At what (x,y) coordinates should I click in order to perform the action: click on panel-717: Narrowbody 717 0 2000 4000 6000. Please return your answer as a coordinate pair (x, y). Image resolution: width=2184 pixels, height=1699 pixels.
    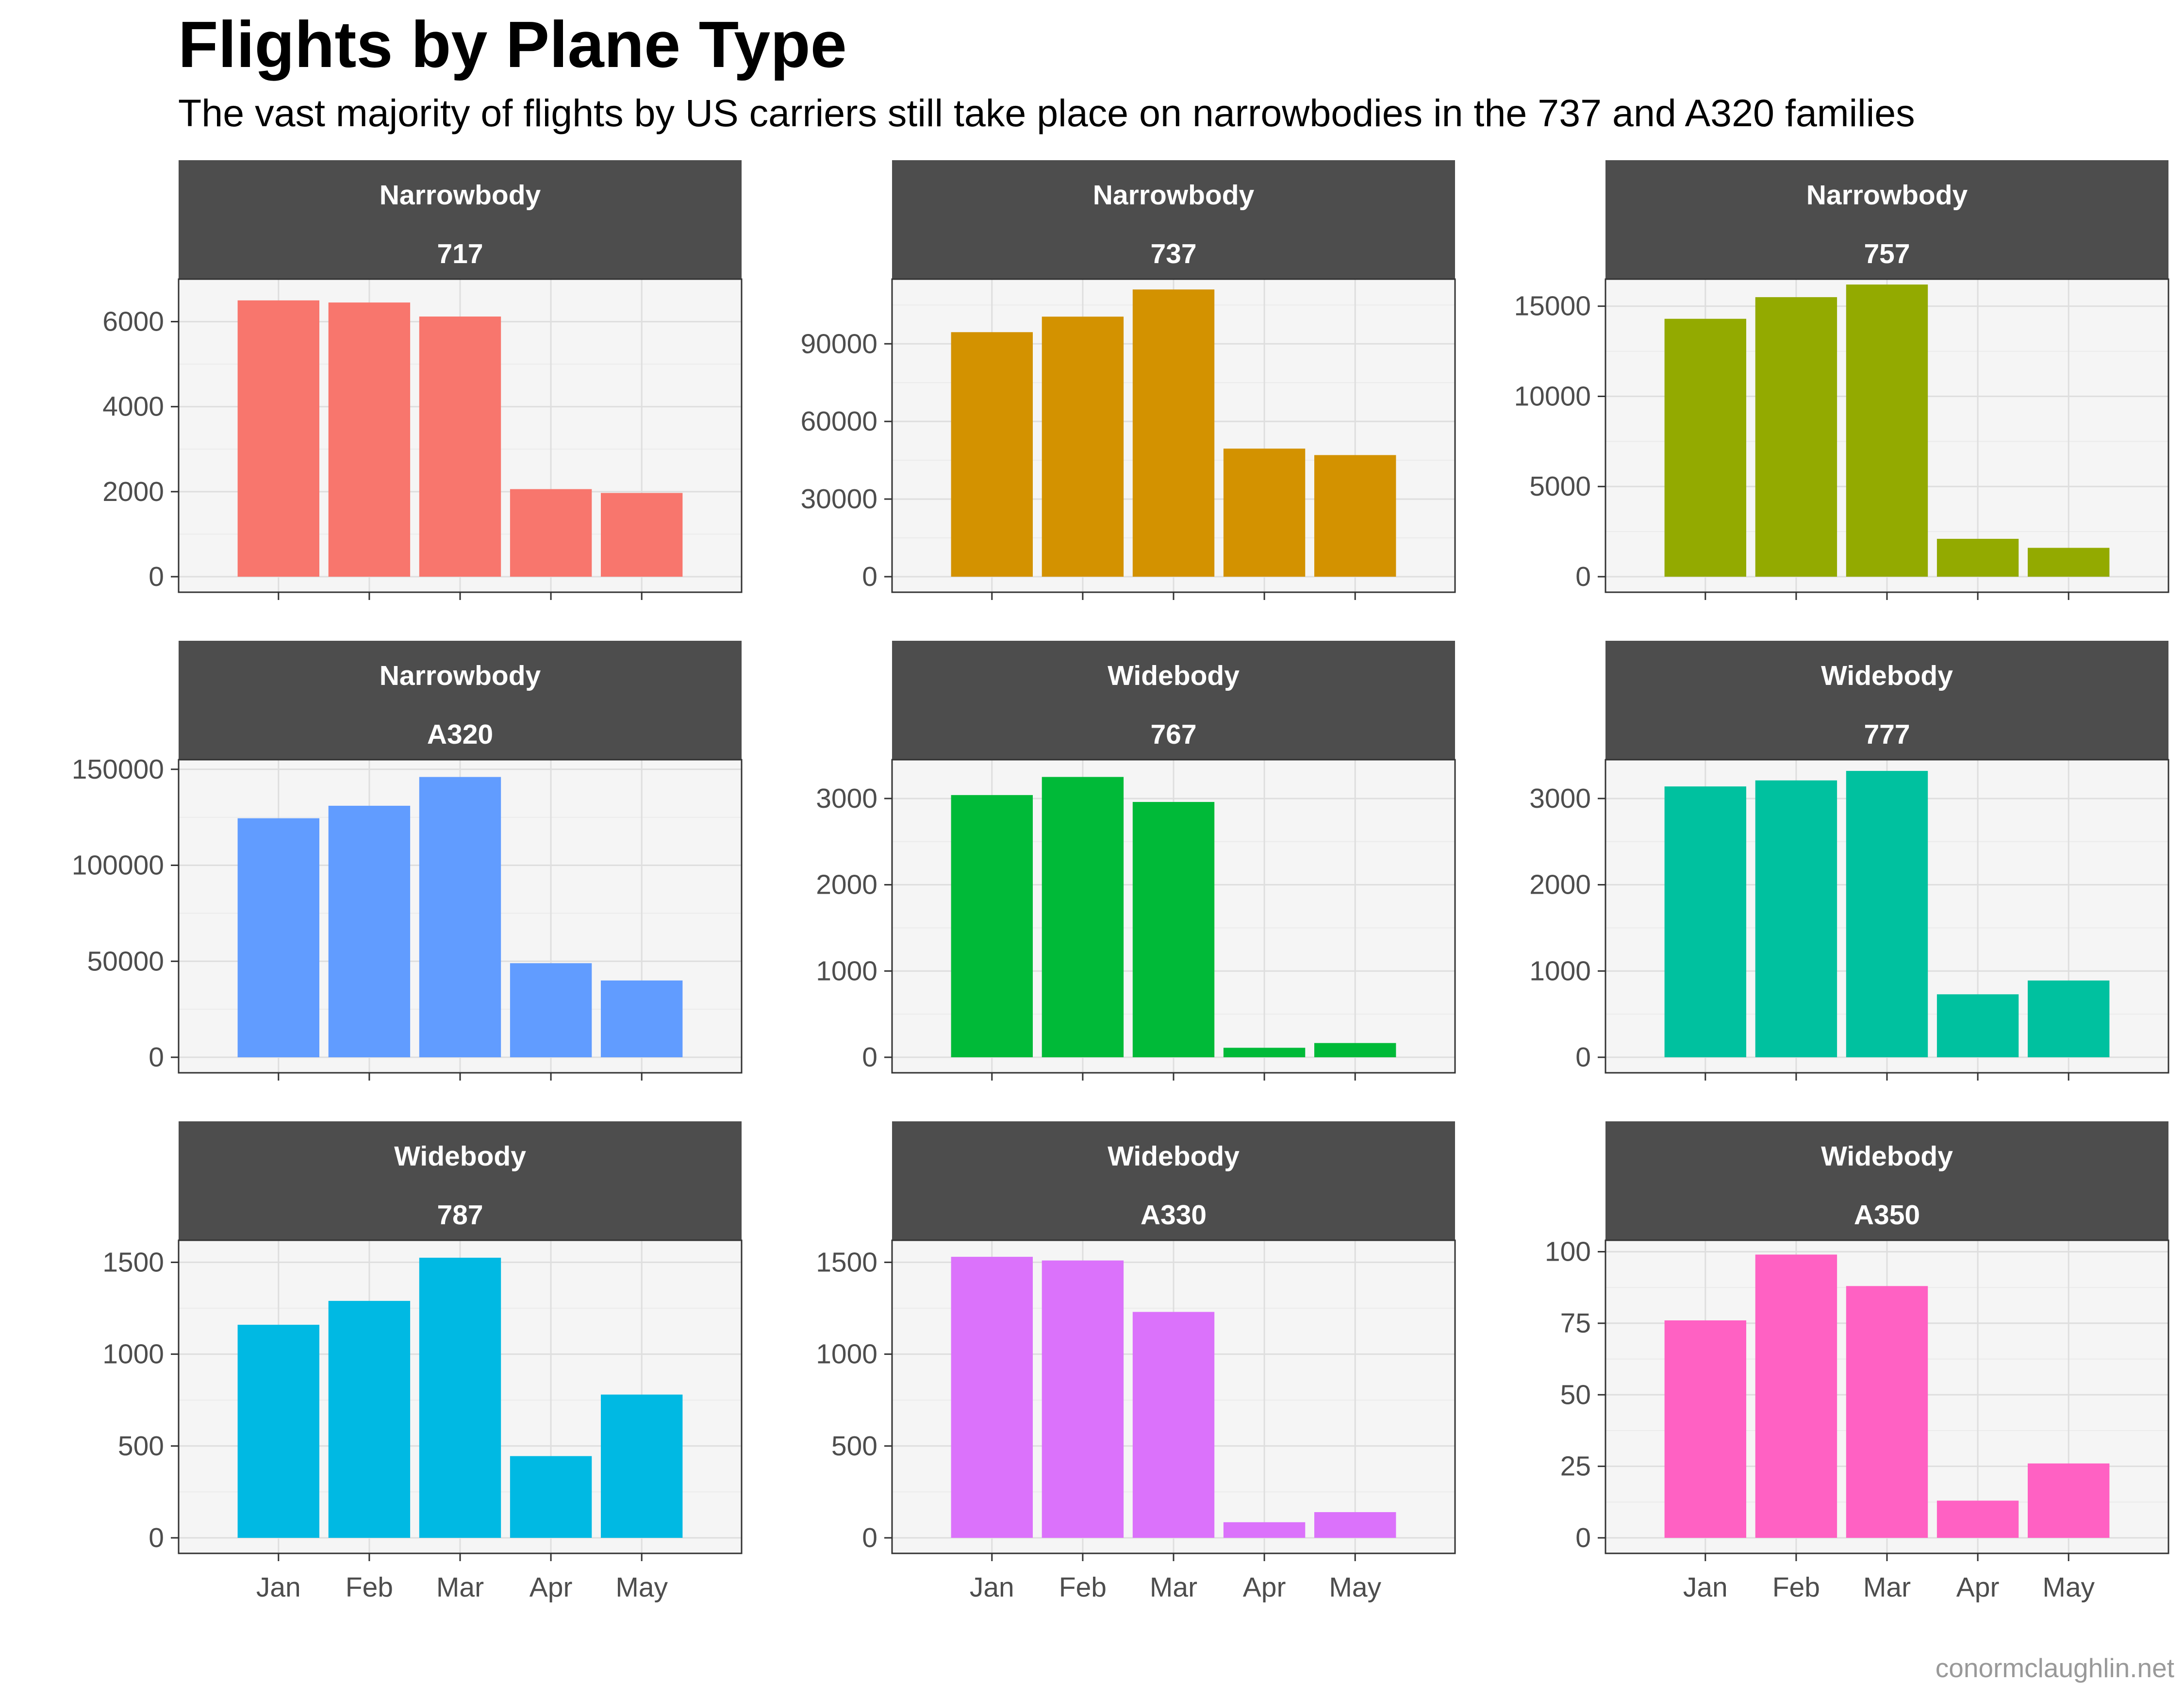
    Looking at the image, I should click on (422, 380).